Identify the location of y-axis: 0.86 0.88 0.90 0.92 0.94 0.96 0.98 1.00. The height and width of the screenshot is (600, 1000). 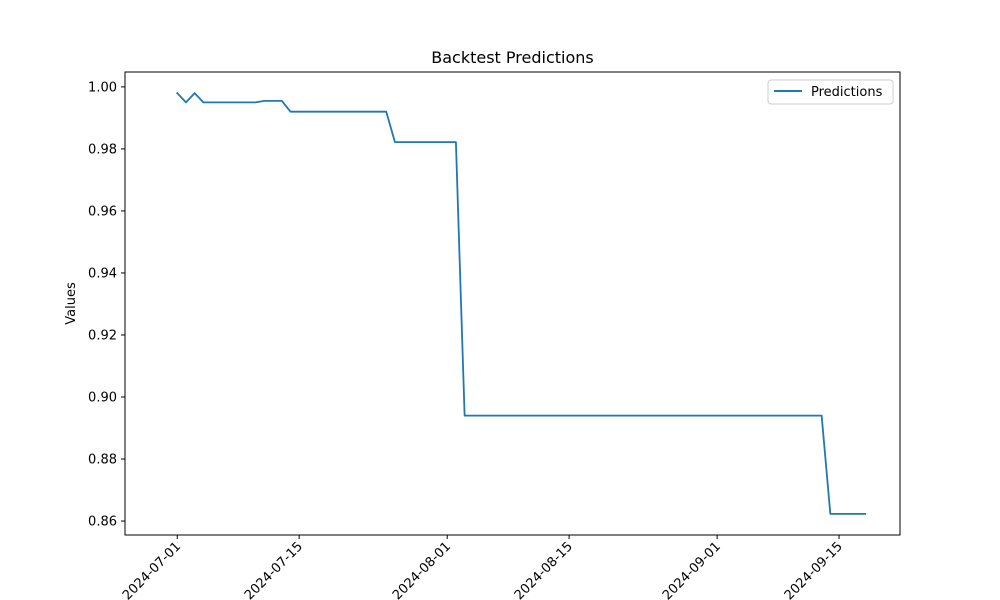
(106, 305).